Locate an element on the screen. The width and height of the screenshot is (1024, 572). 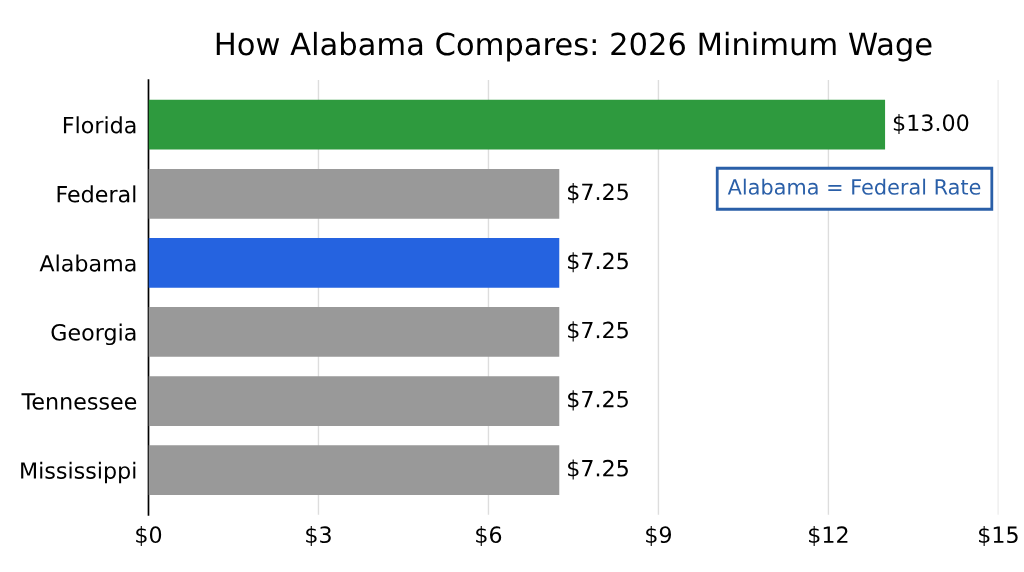
data-label: $13.00 is located at coordinates (931, 124).